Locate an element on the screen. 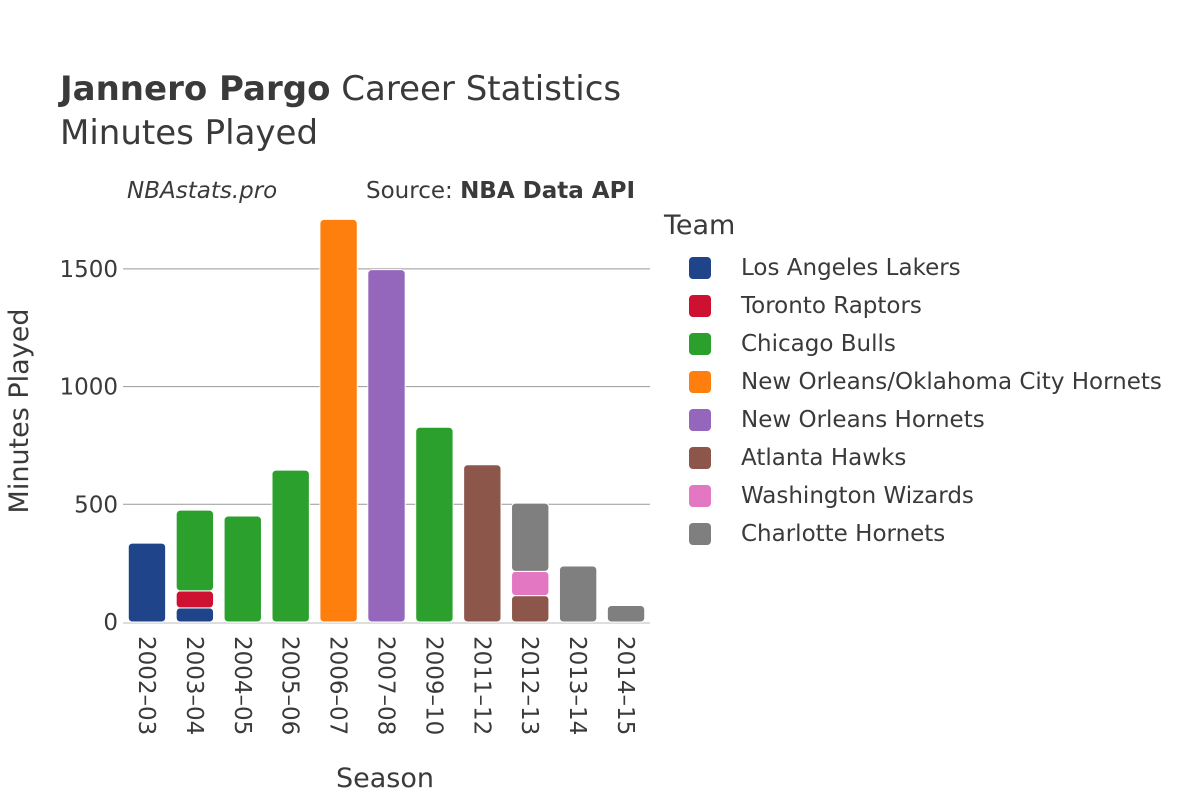 This screenshot has width=1200, height=800. x-tick-label: 2003–04 is located at coordinates (194, 685).